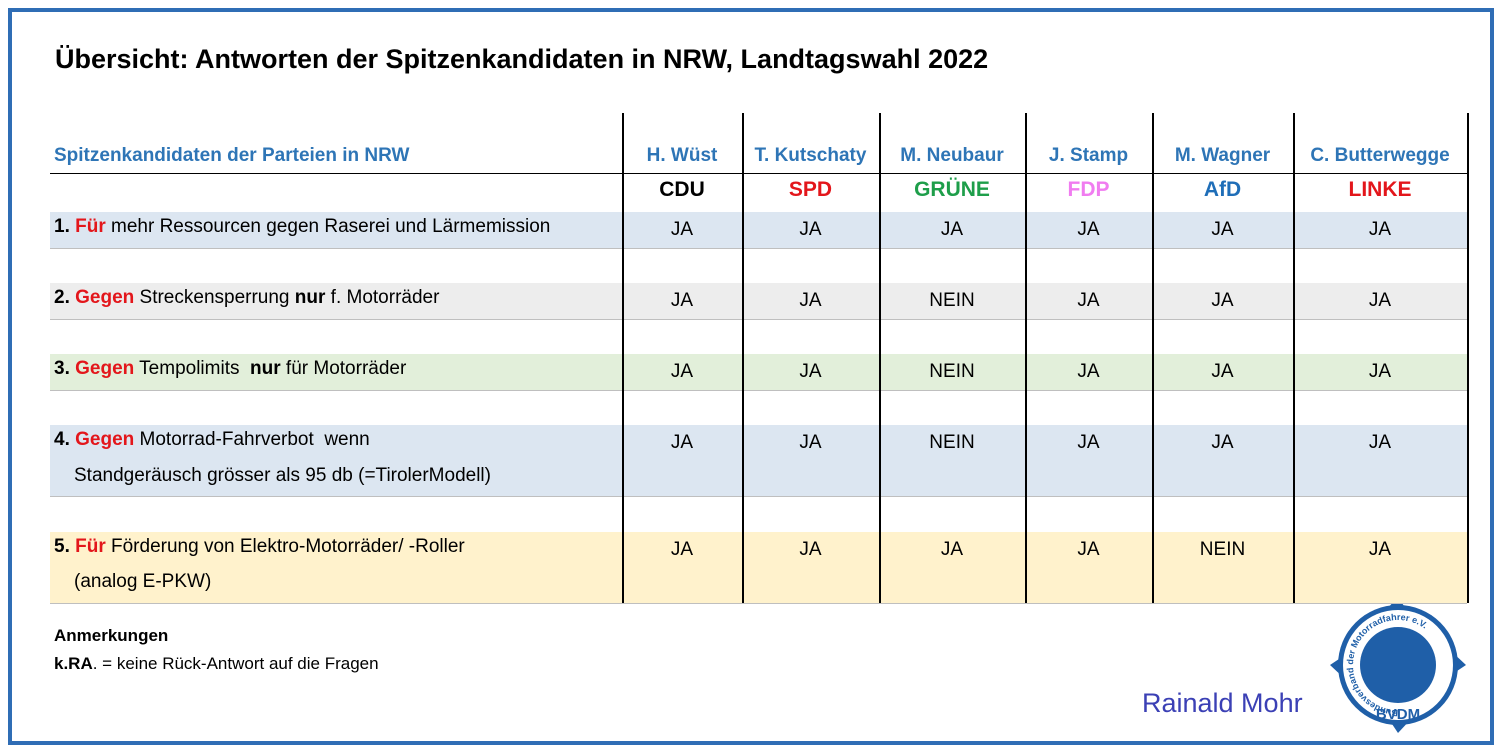 This screenshot has height=747, width=1500. Describe the element at coordinates (1222, 189) in the screenshot. I see `party: AfD` at that location.